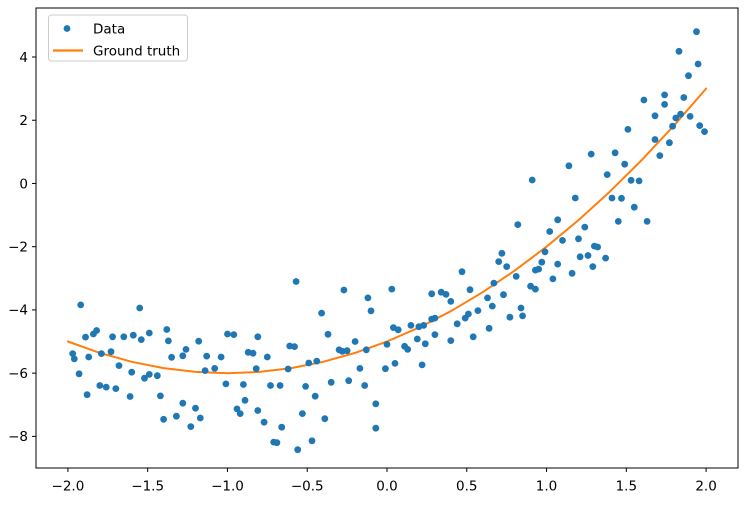  What do you see at coordinates (18, 247) in the screenshot?
I see `y-tick-label: −2` at bounding box center [18, 247].